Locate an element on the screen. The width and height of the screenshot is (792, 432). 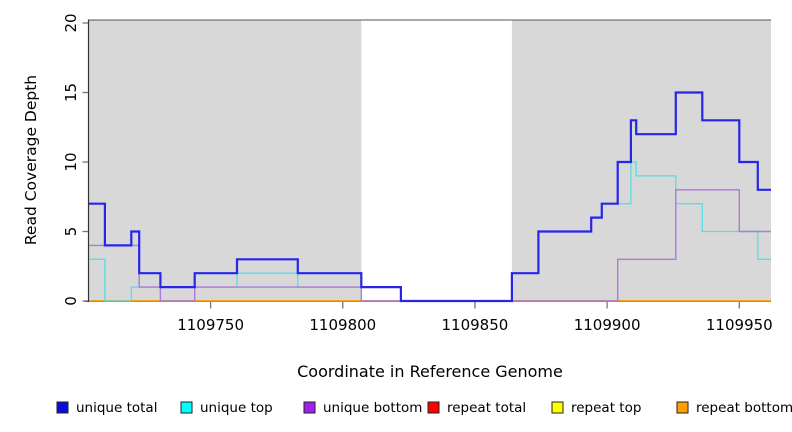
x-tick-label: 1109850 is located at coordinates (474, 325).